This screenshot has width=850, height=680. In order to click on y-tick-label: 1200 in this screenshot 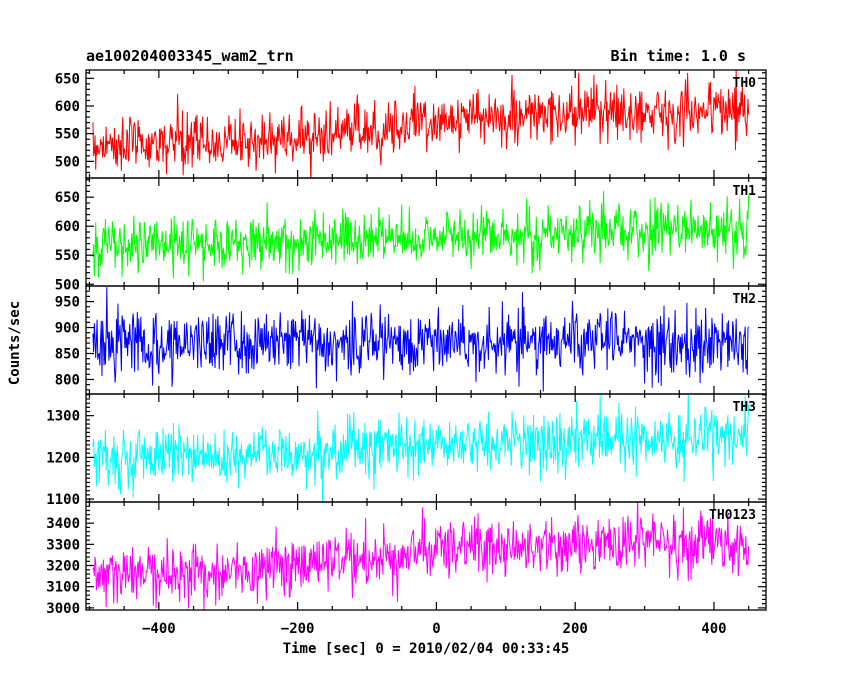, I will do `click(63, 458)`.